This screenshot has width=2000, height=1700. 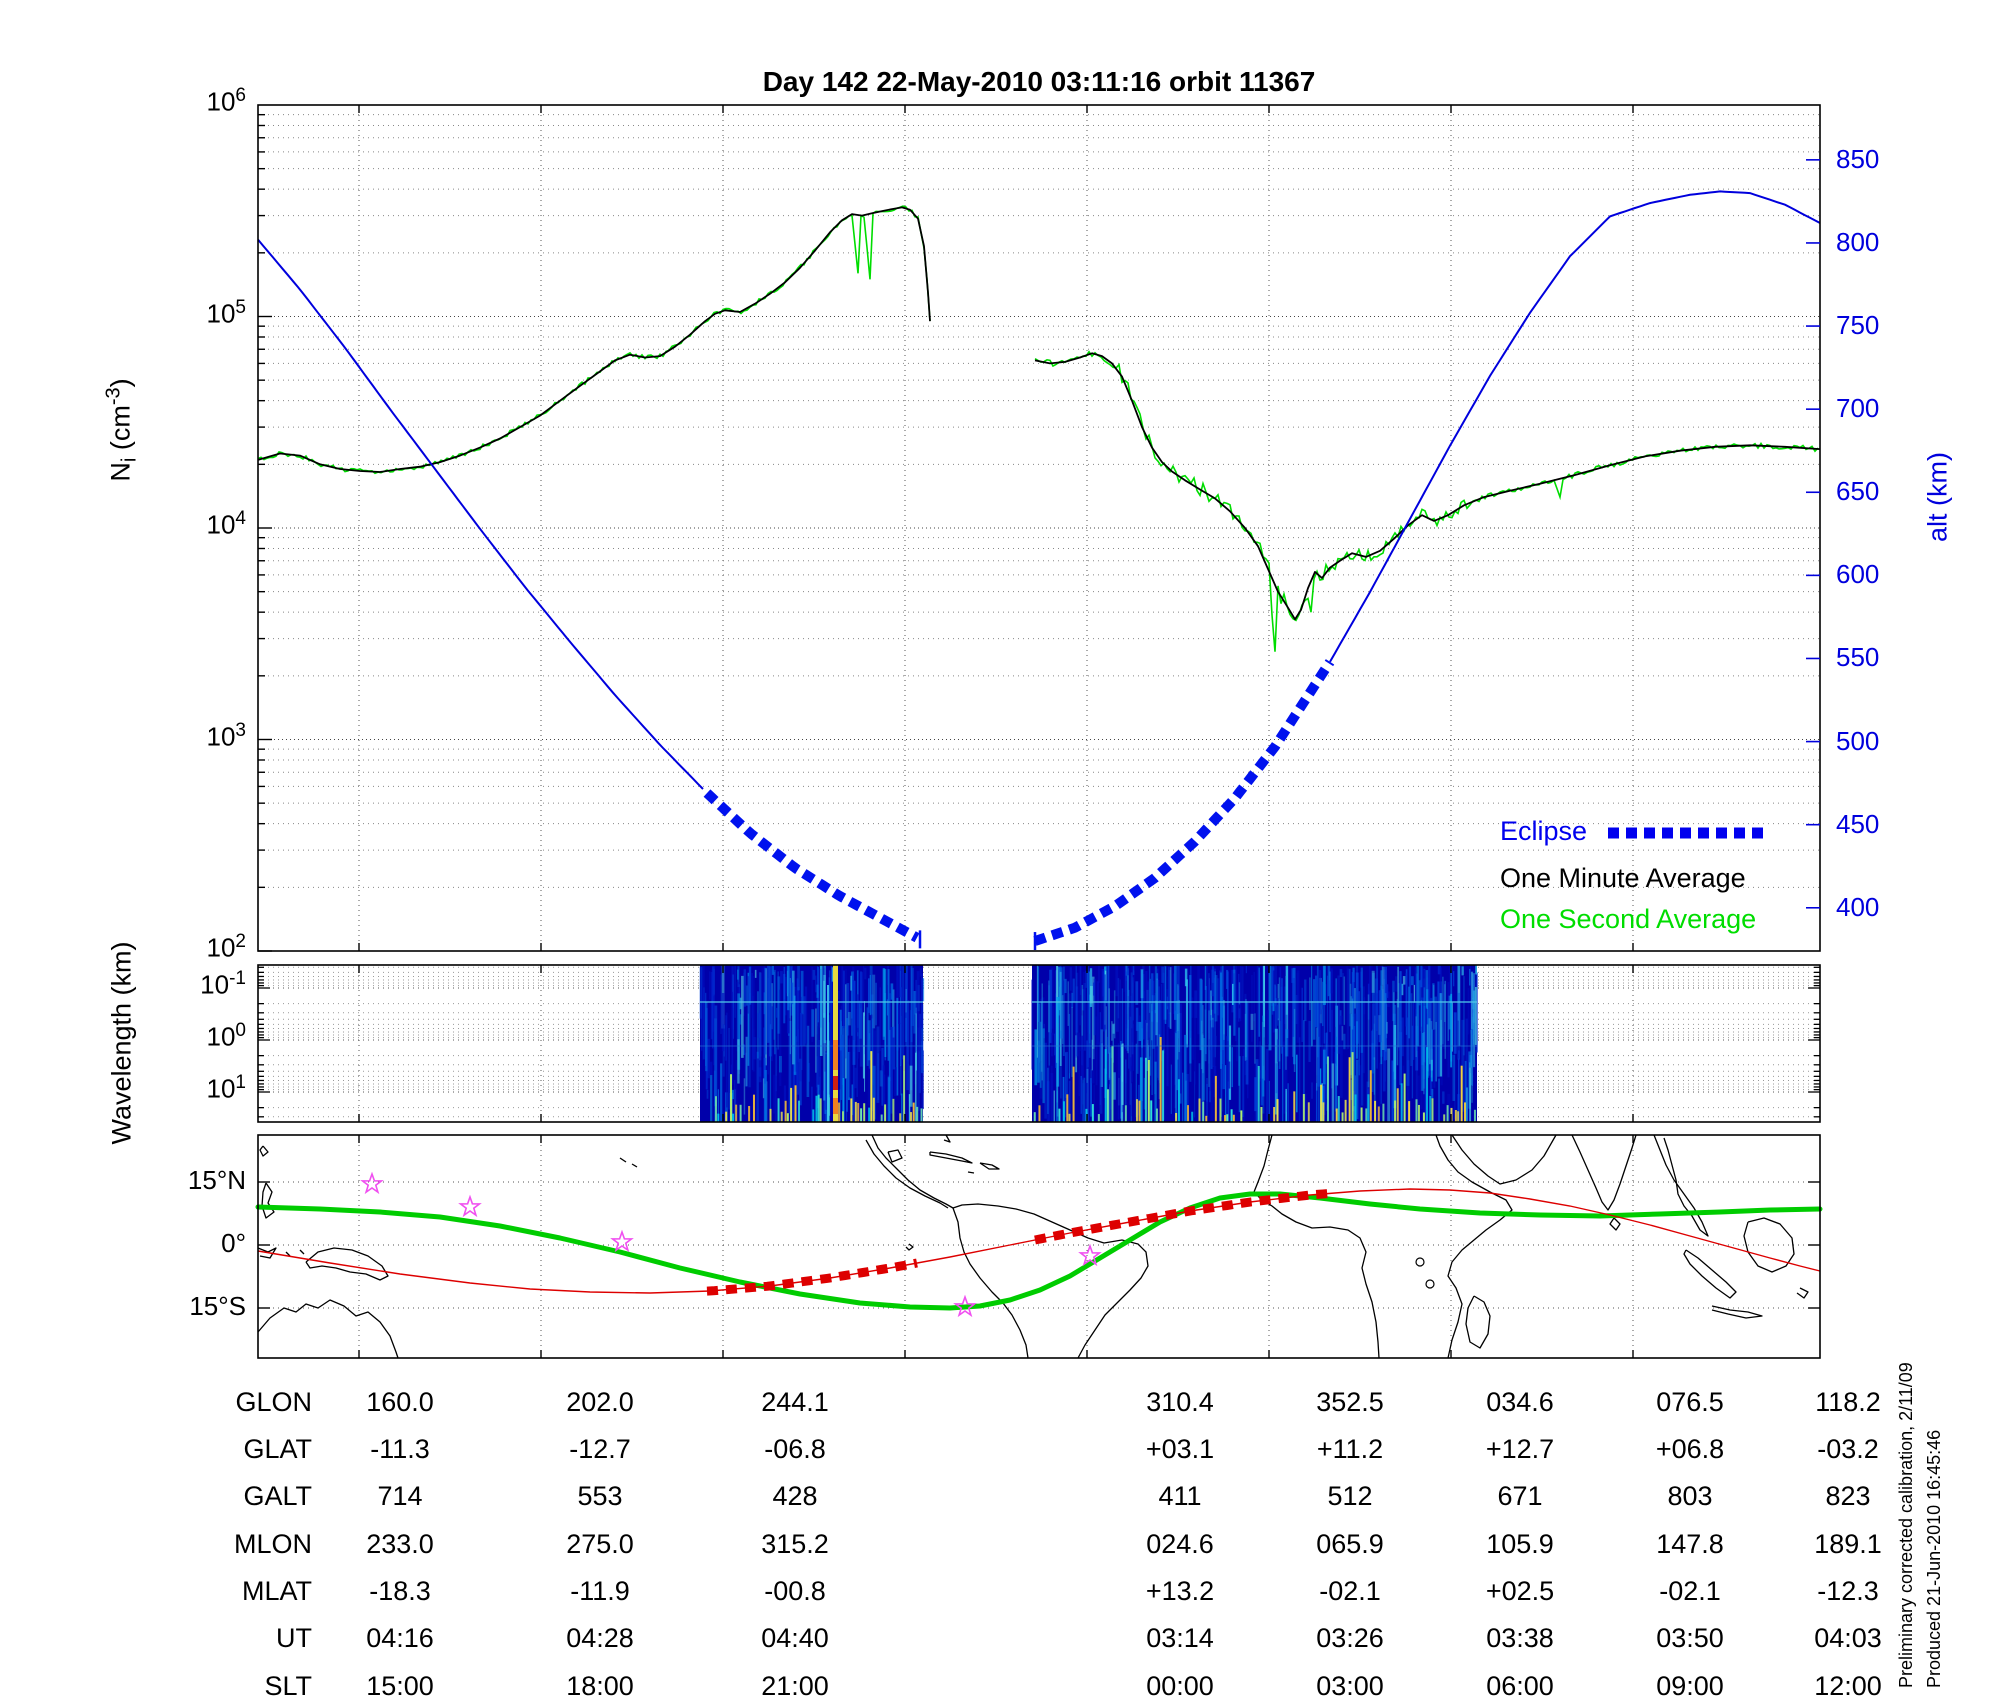 I want to click on table-cell: 118.2, so click(x=1848, y=1402).